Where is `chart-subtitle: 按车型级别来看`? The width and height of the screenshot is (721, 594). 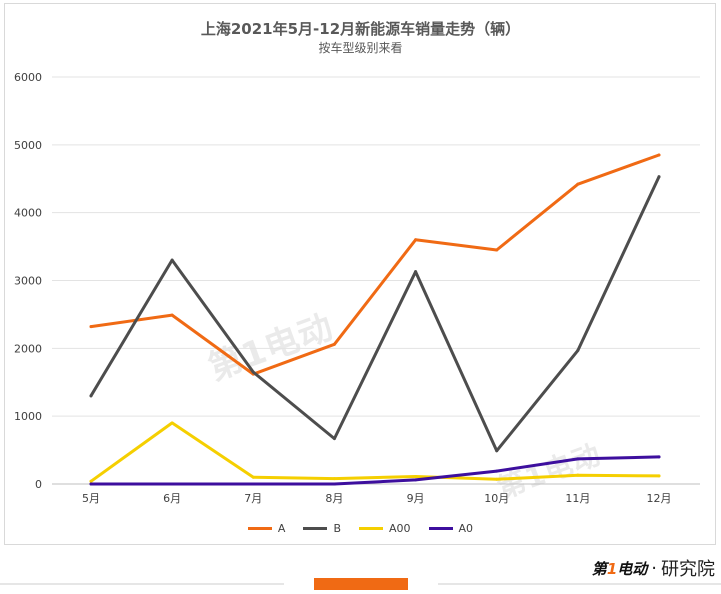
chart-subtitle: 按车型级别来看 is located at coordinates (360, 48).